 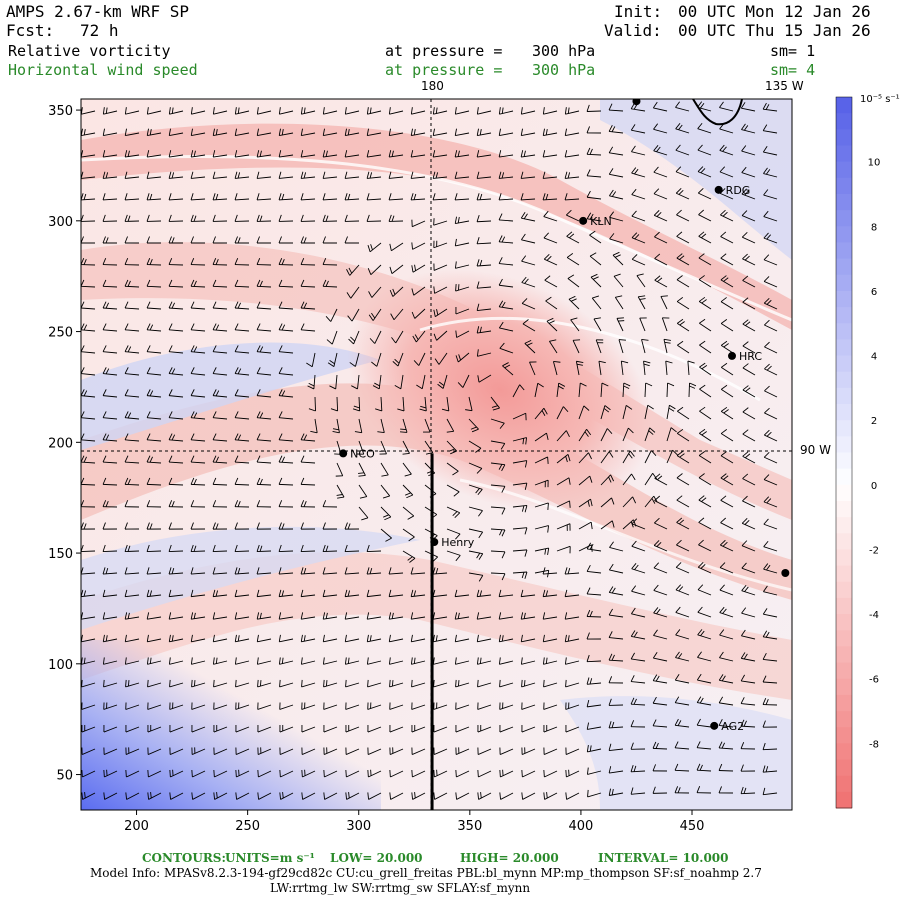 I want to click on x-tick-label: 300, so click(x=358, y=826).